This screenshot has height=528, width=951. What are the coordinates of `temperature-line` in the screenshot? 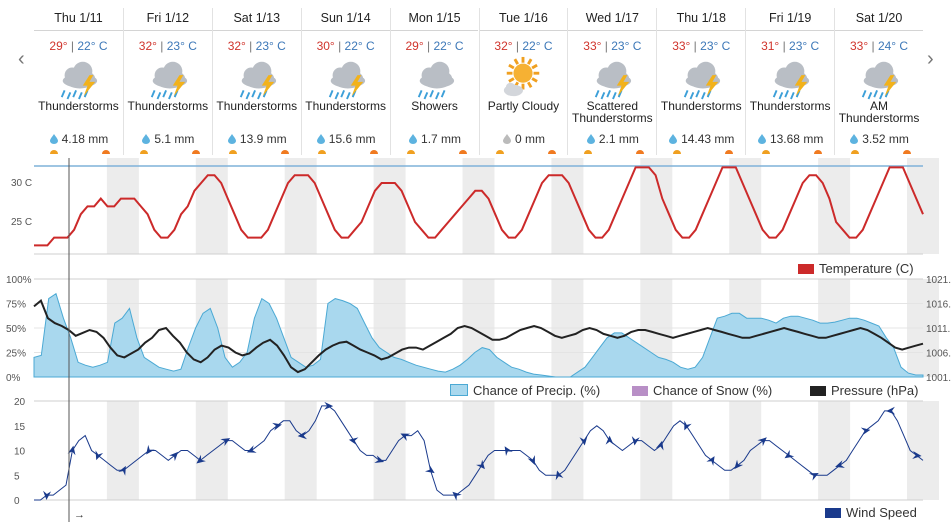 It's located at (479, 206).